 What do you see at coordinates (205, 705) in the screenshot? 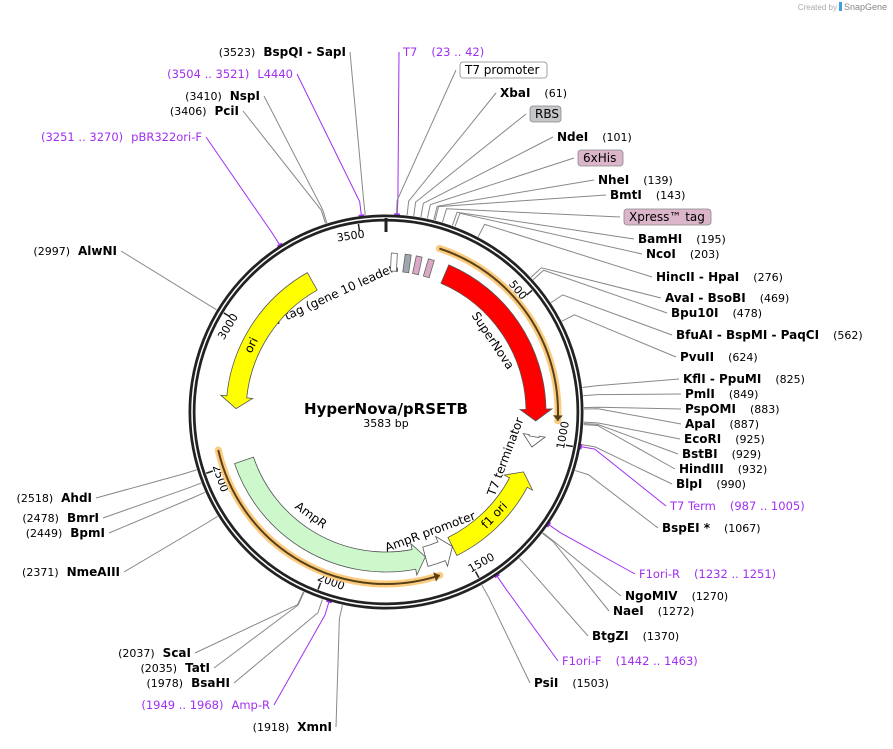
I see `primer-label: Amp-R (1949 .. 1968)` at bounding box center [205, 705].